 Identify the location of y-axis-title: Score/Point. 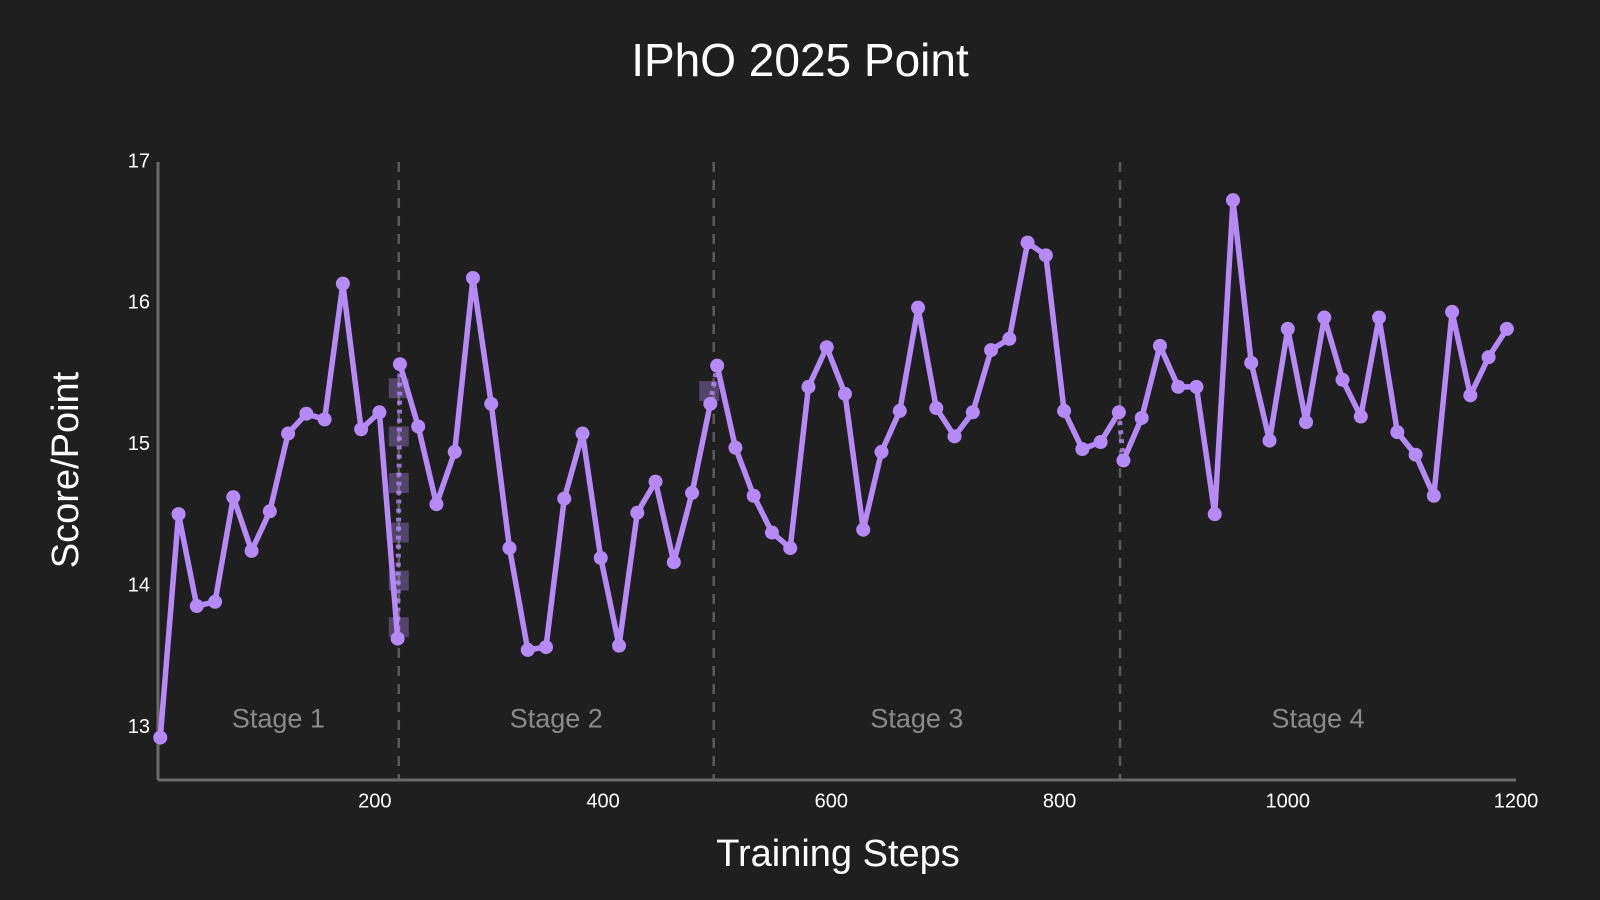
(66, 469).